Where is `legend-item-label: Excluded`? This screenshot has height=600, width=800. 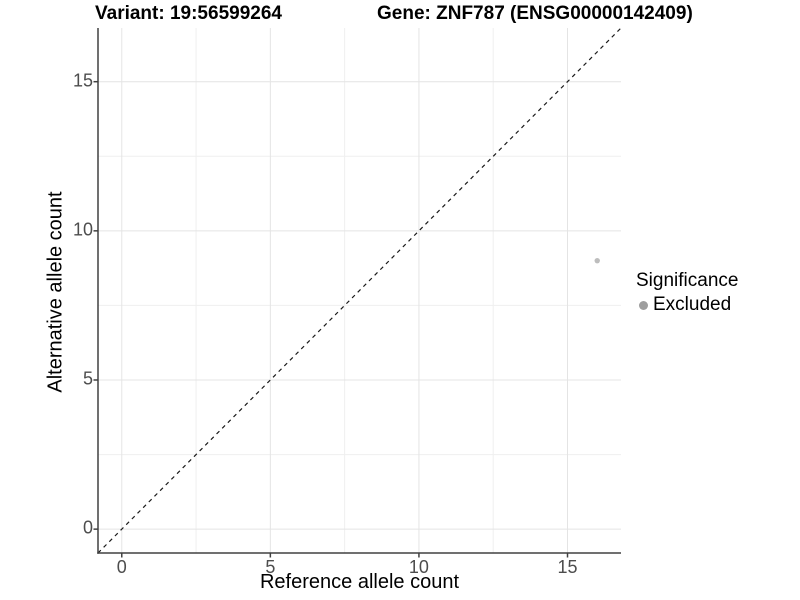 legend-item-label: Excluded is located at coordinates (692, 304).